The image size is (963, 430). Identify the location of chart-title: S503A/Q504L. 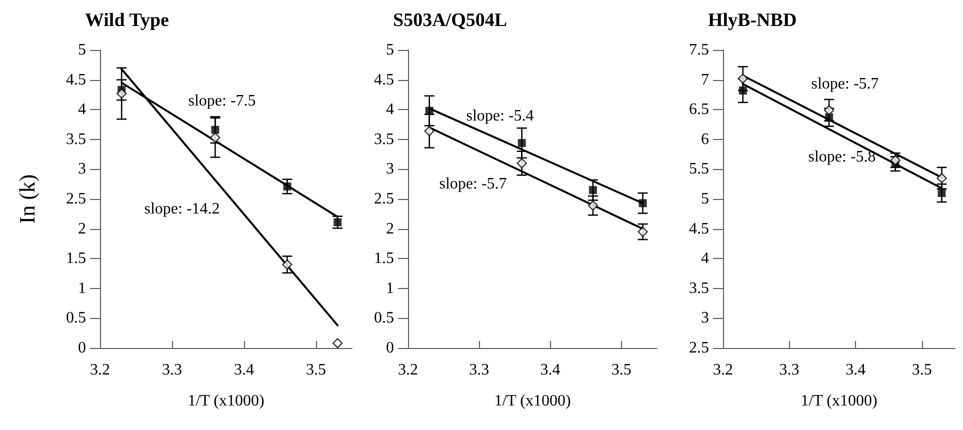
(450, 20).